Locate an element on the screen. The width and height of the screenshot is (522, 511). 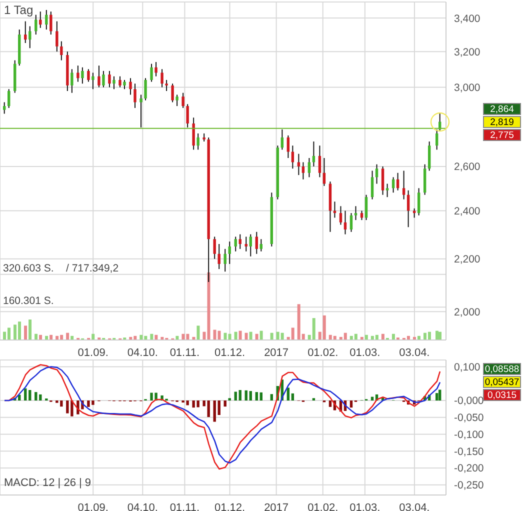
y2-tick-label: 320.603 S. is located at coordinates (28, 268).